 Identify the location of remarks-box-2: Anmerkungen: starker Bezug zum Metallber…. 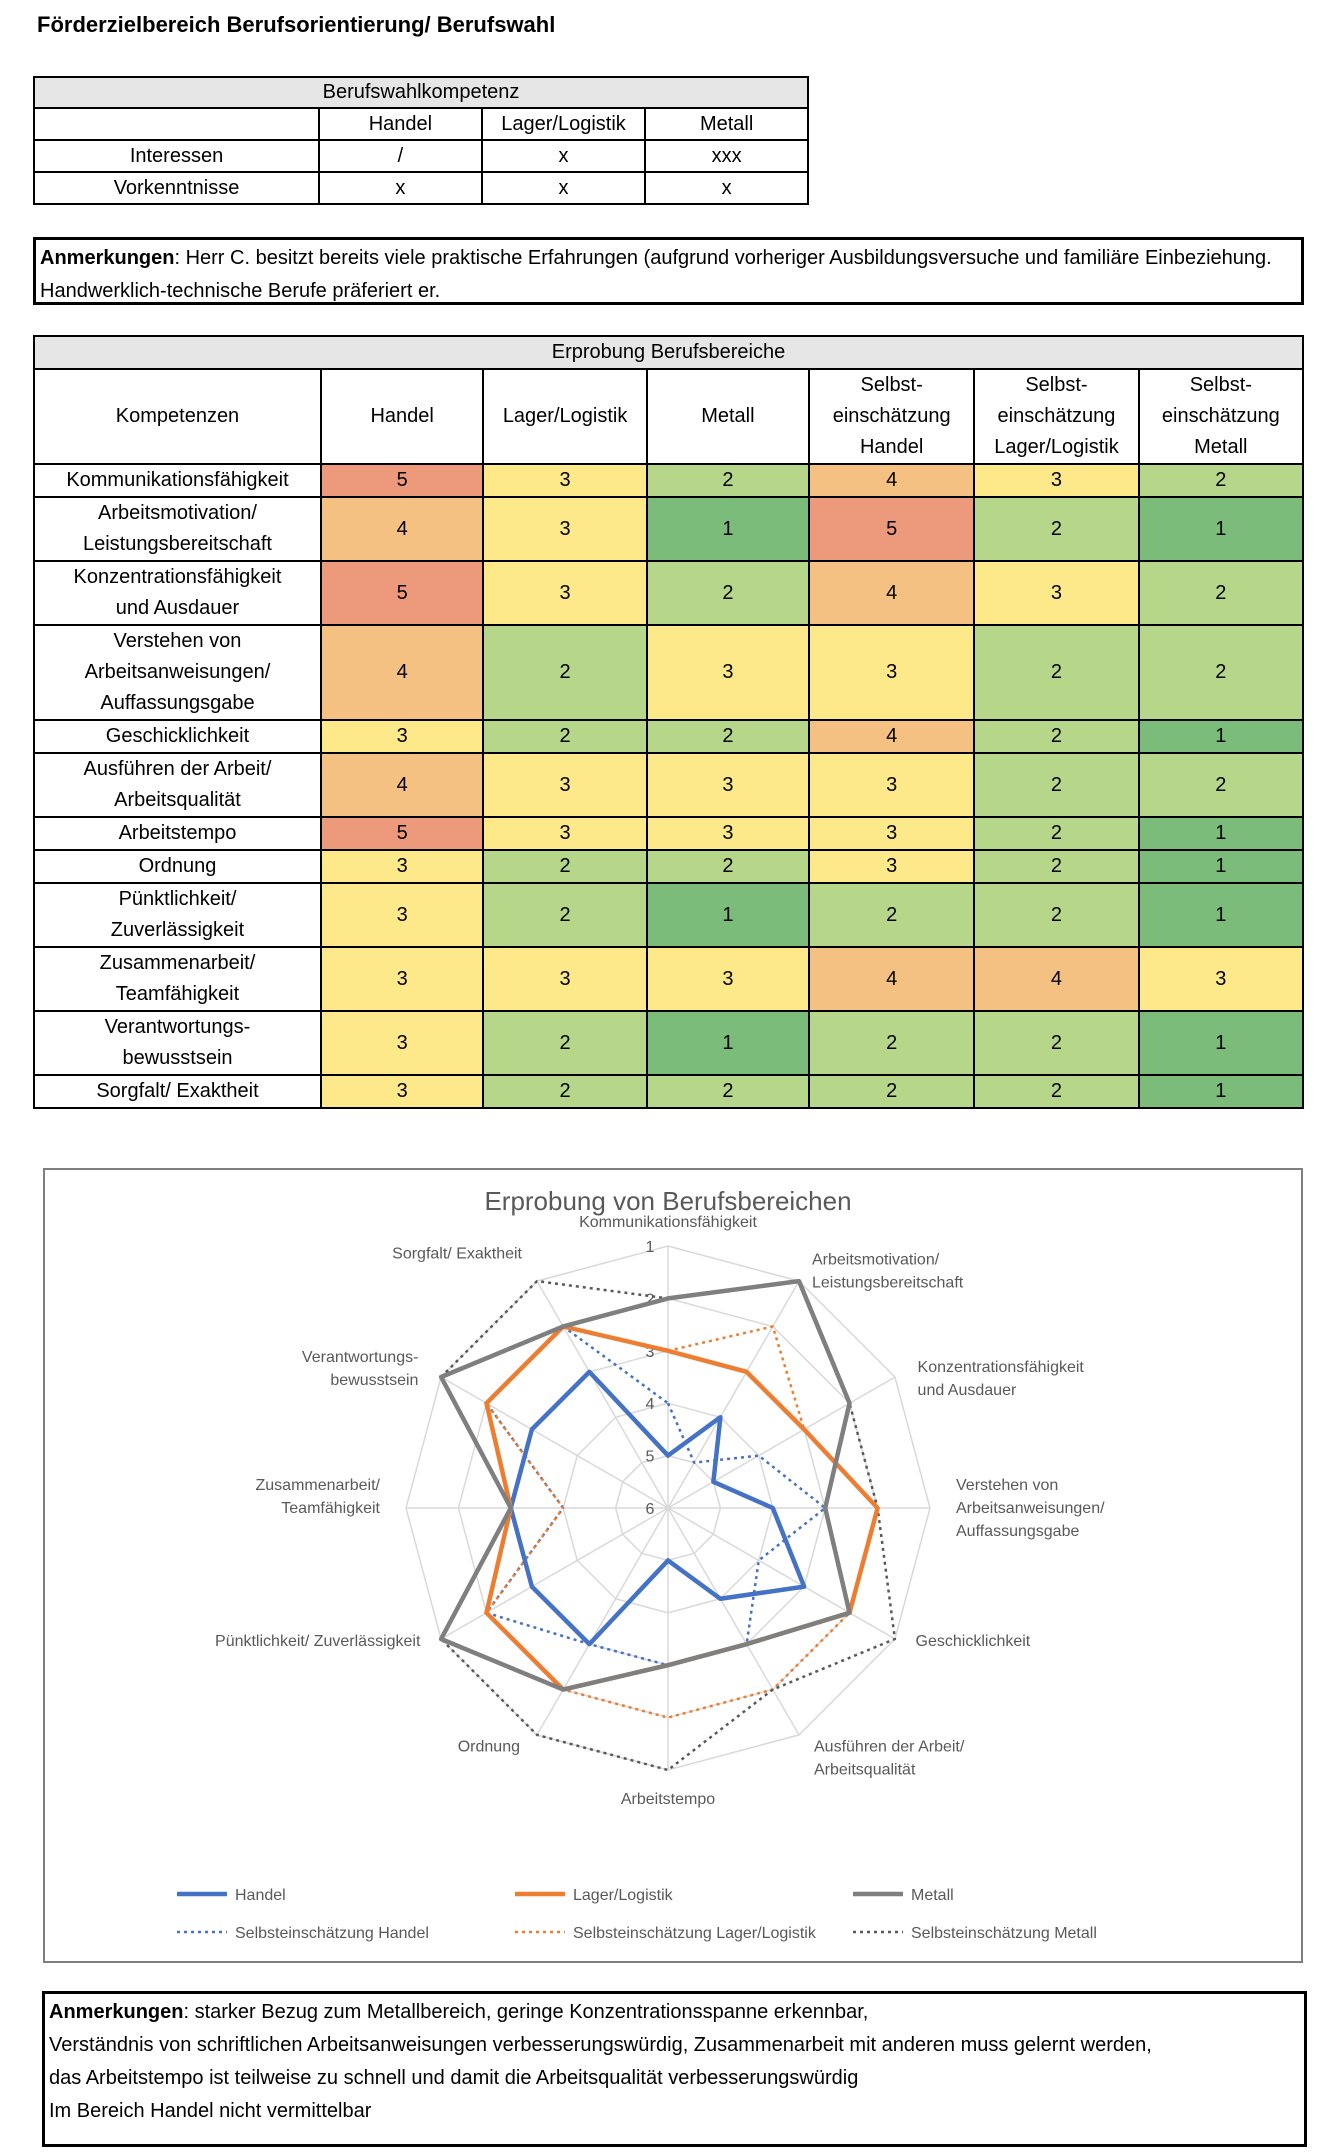
(674, 2069).